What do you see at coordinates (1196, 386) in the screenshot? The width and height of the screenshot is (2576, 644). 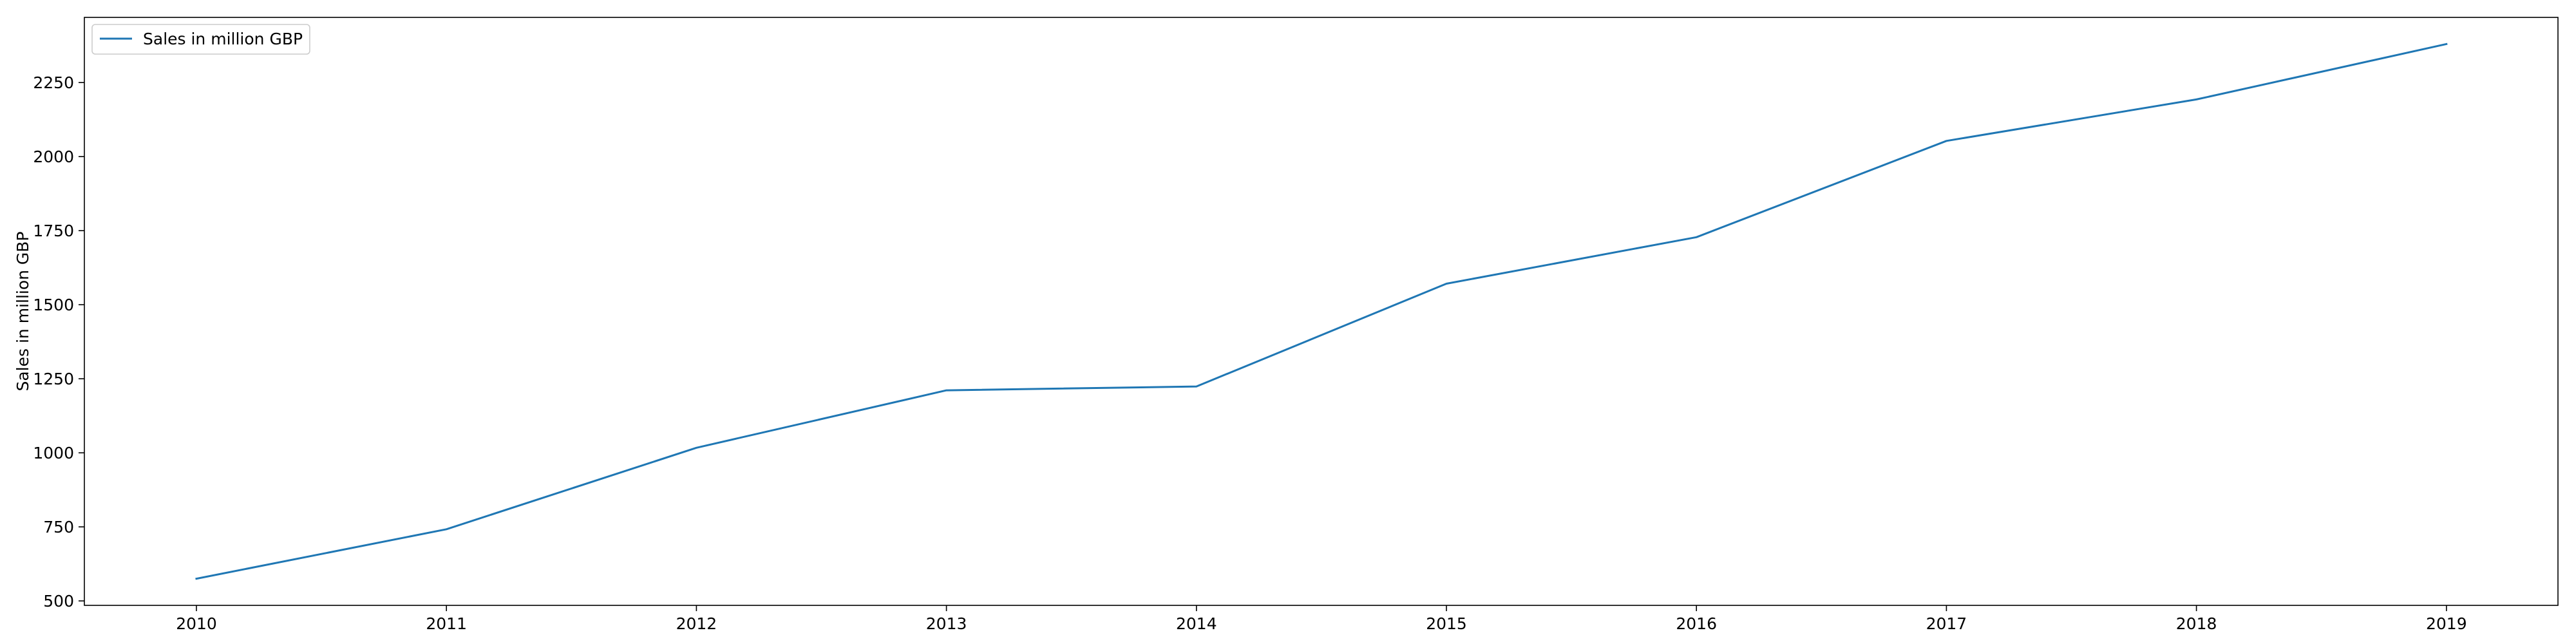 I see `data-point-2014` at bounding box center [1196, 386].